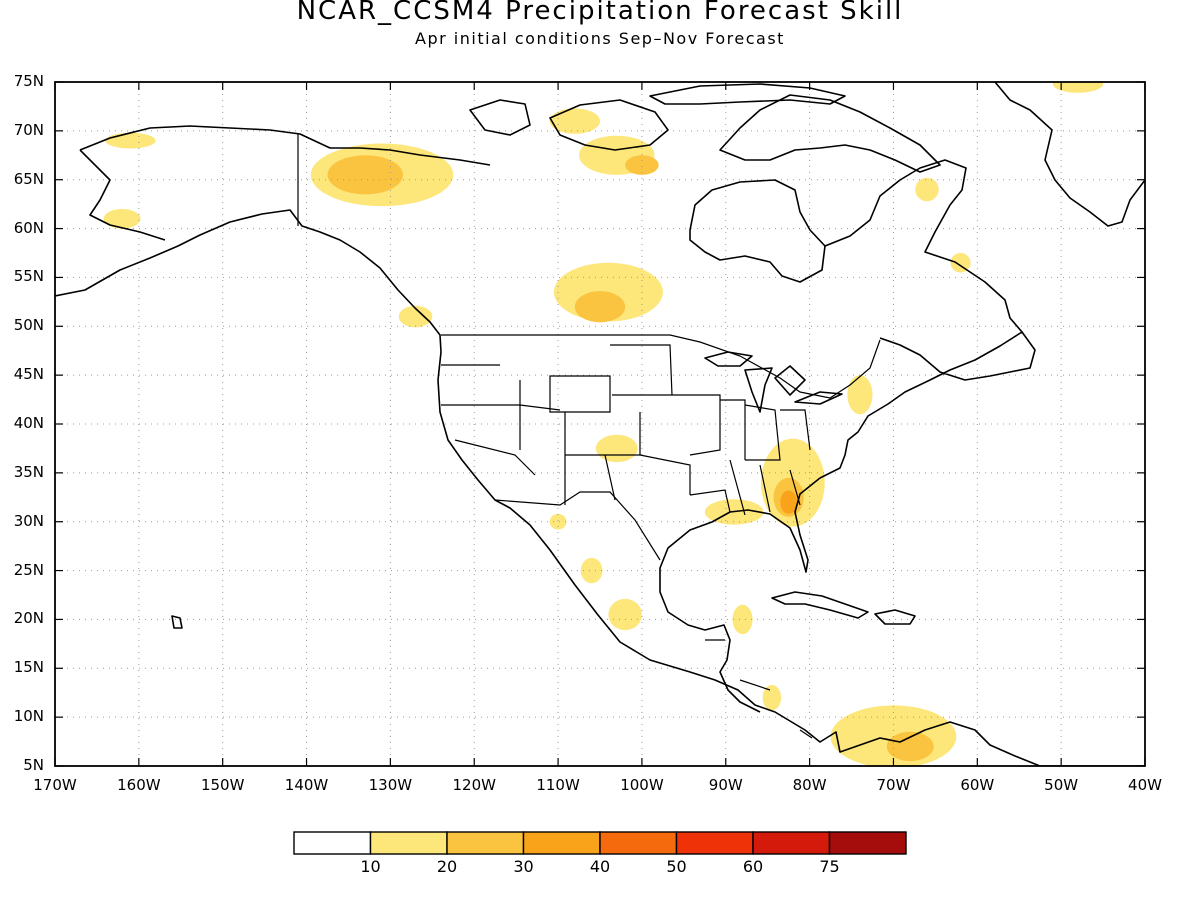 The width and height of the screenshot is (1200, 900). What do you see at coordinates (626, 430) in the screenshot?
I see `border-states-grid` at bounding box center [626, 430].